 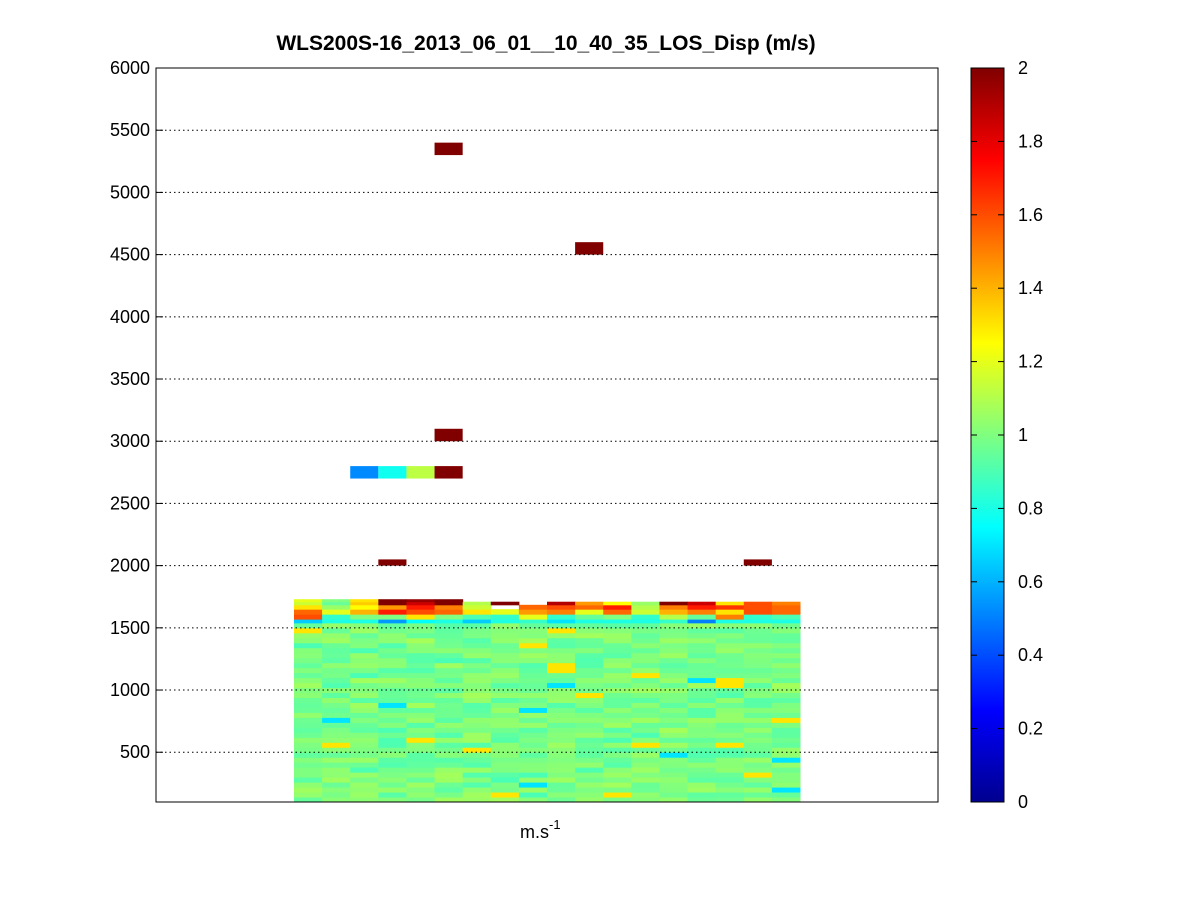 I want to click on x-axis-label: m.s-1, so click(x=540, y=829).